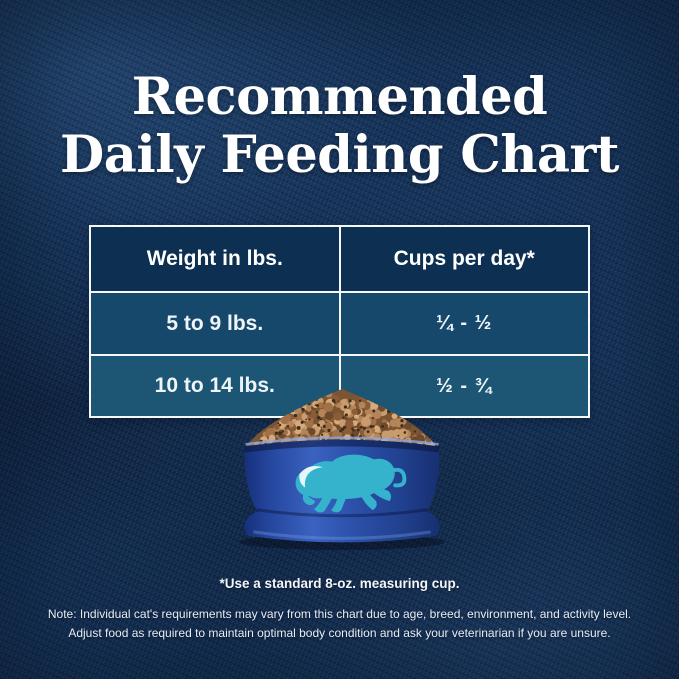  Describe the element at coordinates (323, 503) in the screenshot. I see `buffalo-front-leg` at that location.